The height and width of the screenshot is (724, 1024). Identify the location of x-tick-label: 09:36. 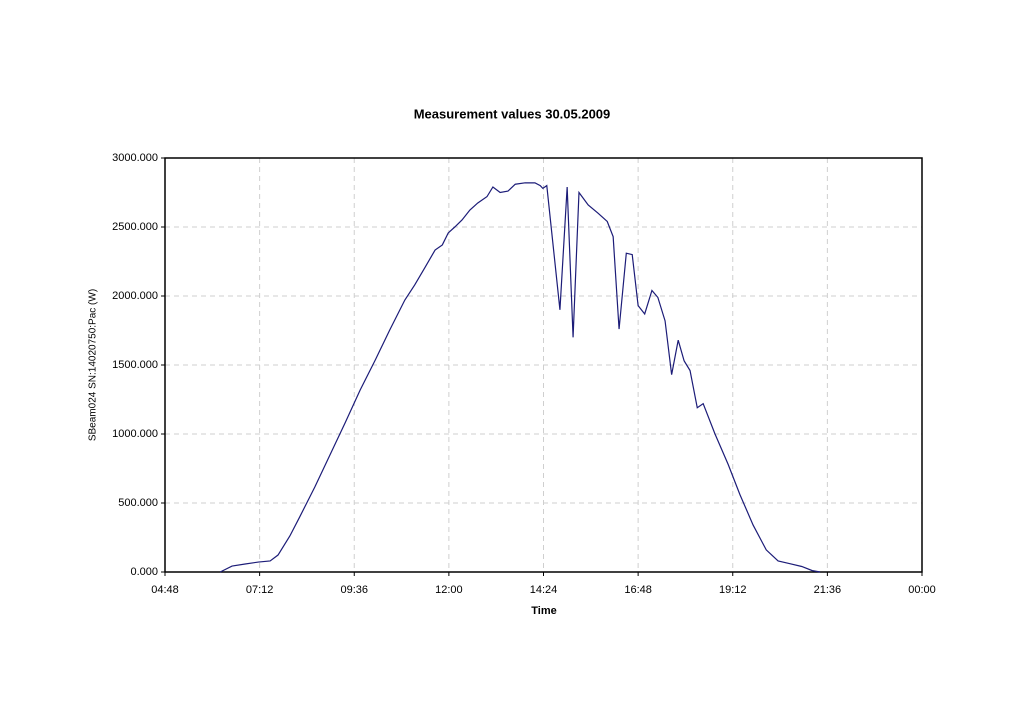
(354, 590).